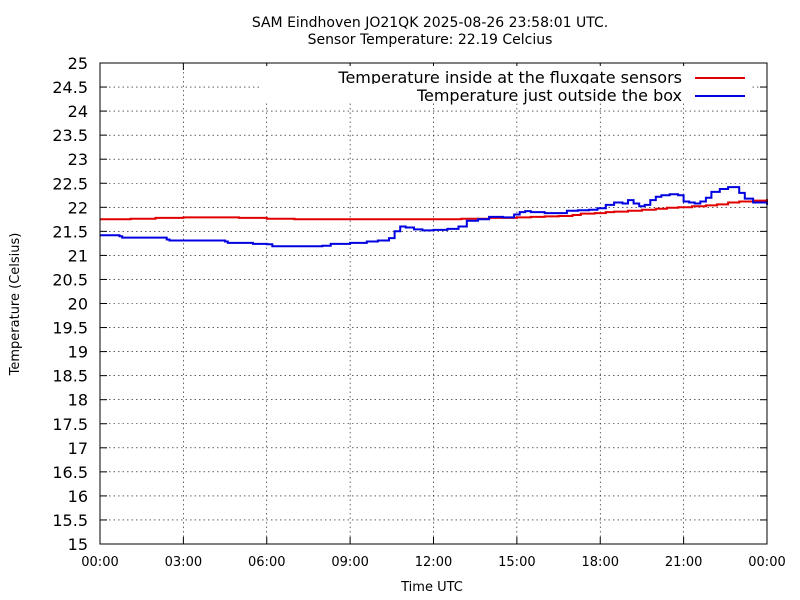  Describe the element at coordinates (70, 135) in the screenshot. I see `y-tick-label: 23.5` at that location.